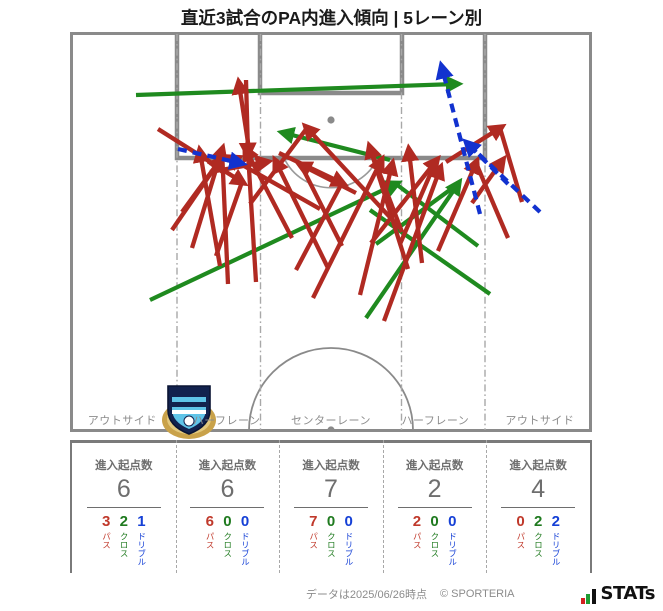 The width and height of the screenshot is (663, 611). What do you see at coordinates (434, 489) in the screenshot?
I see `stat-total-value: 2` at bounding box center [434, 489].